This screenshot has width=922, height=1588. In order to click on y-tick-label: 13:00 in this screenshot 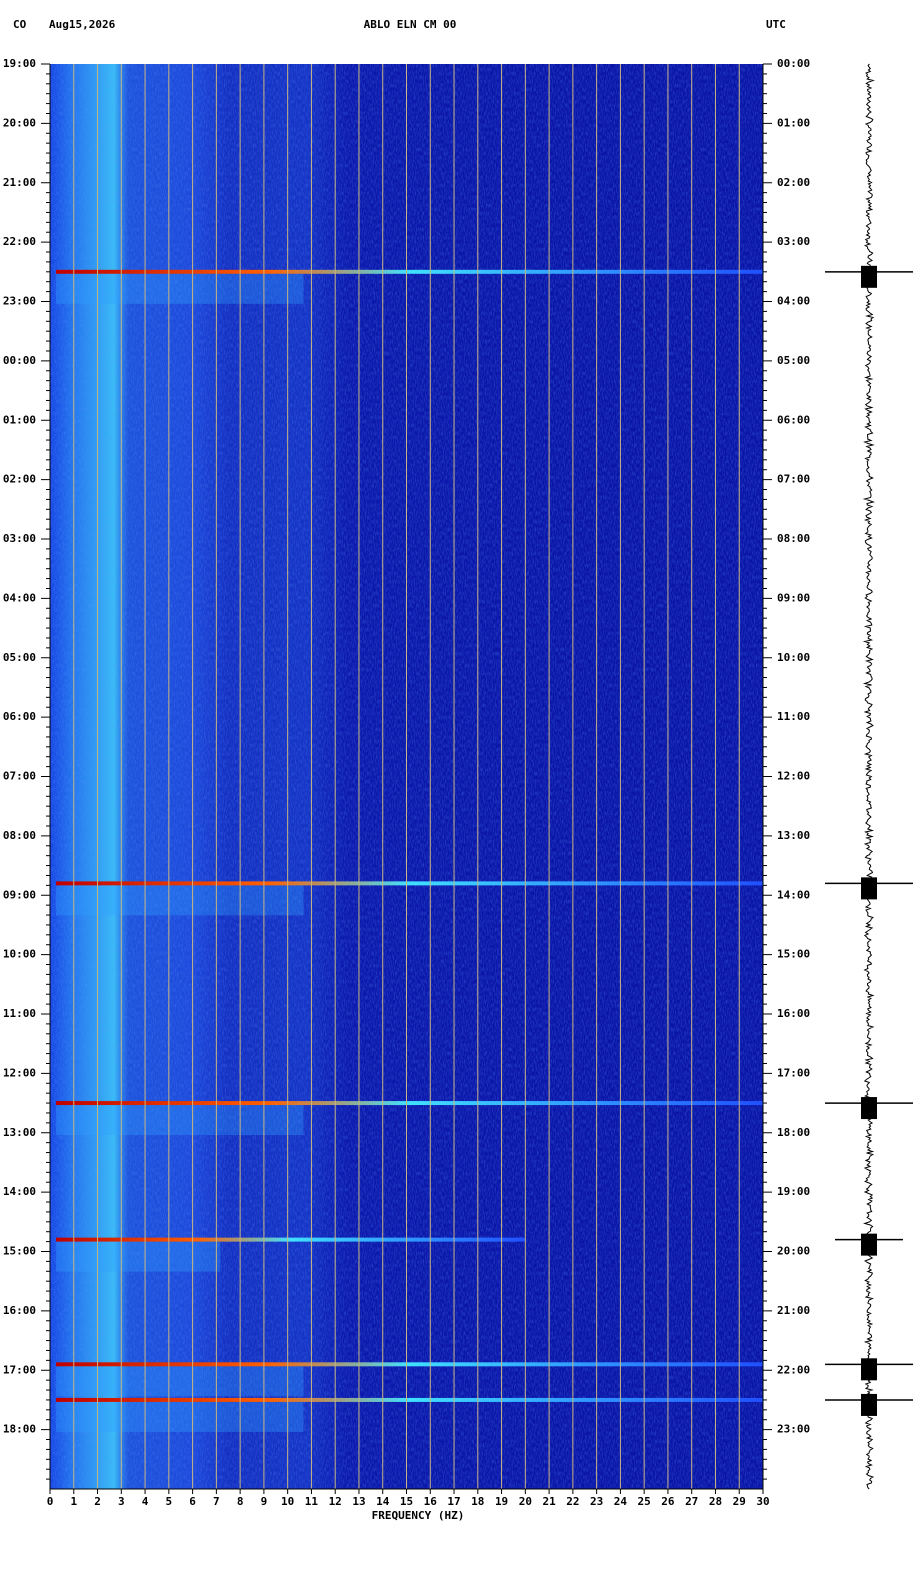, I will do `click(19, 1132)`.